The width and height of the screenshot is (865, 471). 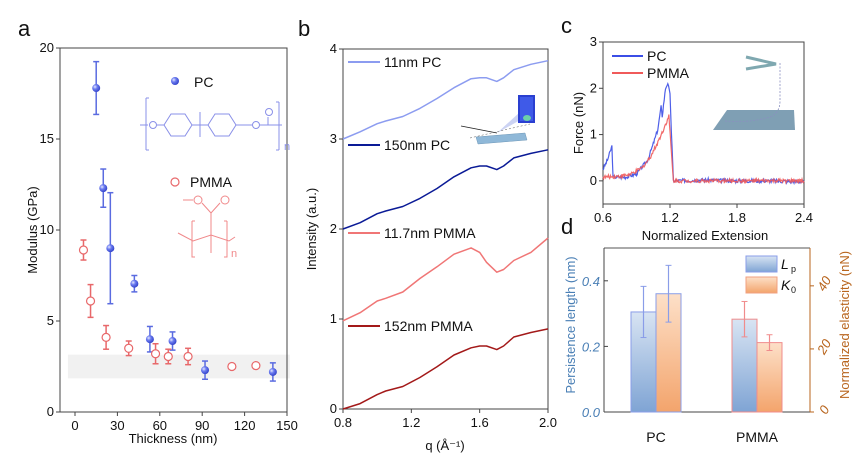 I want to click on series-line-pmma, so click(x=703, y=149).